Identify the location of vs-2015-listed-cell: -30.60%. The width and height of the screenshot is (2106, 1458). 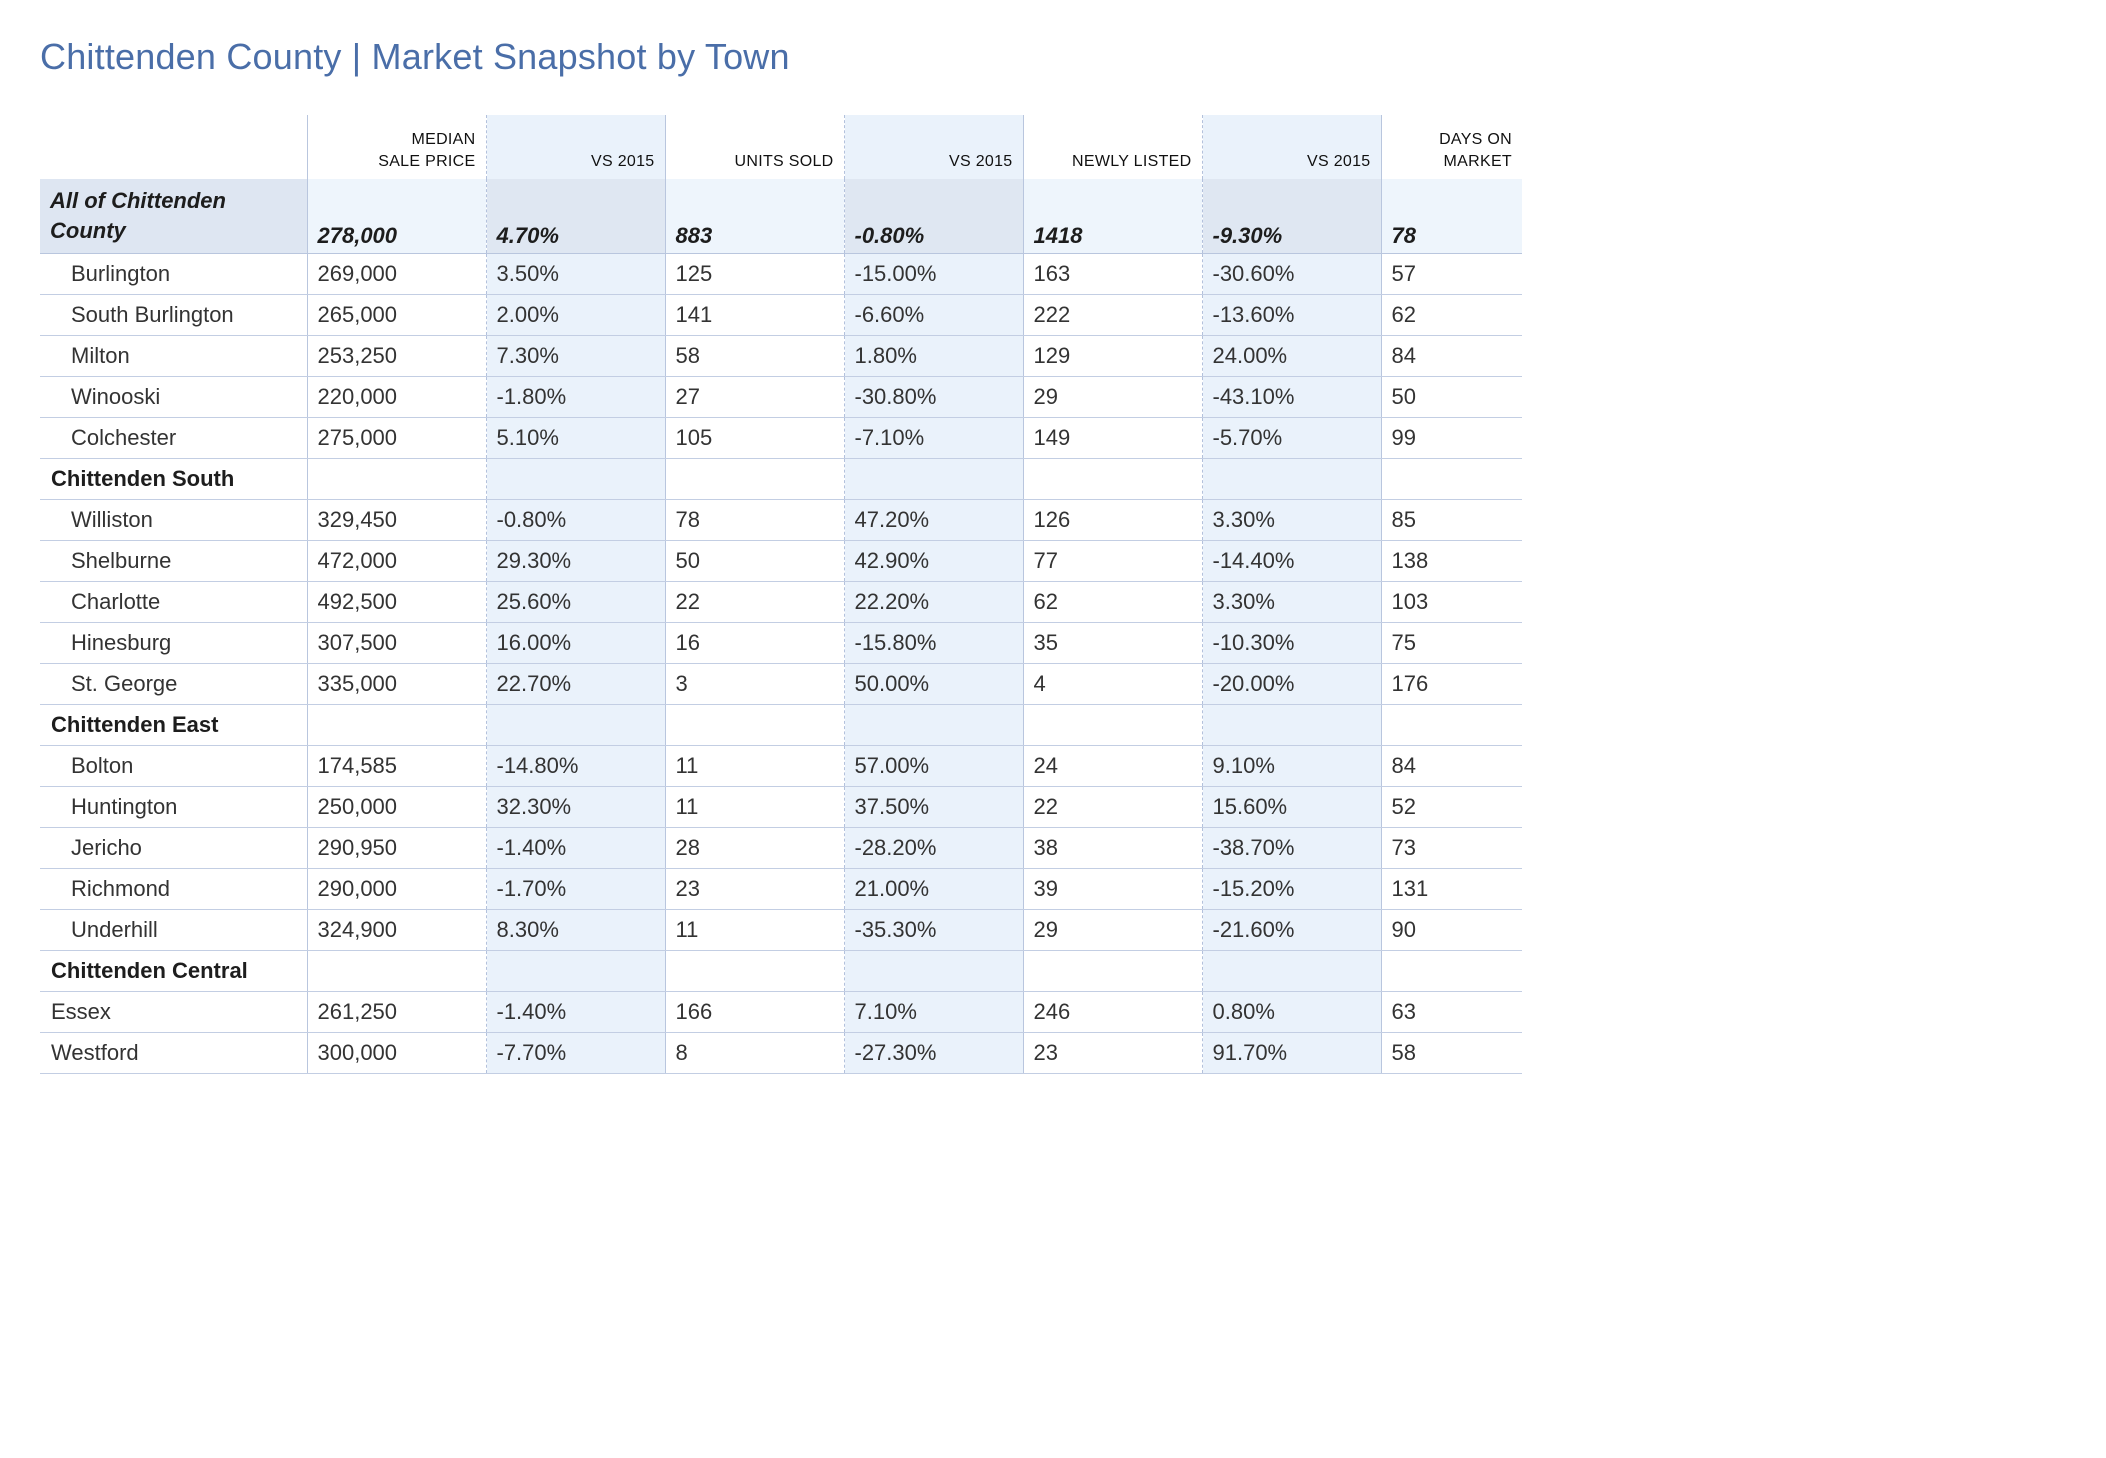
(1291, 274).